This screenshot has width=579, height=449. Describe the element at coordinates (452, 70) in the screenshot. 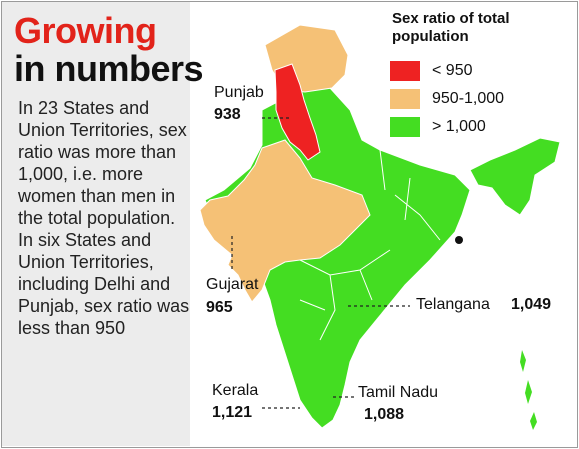

I see `legend-label: < 950` at that location.